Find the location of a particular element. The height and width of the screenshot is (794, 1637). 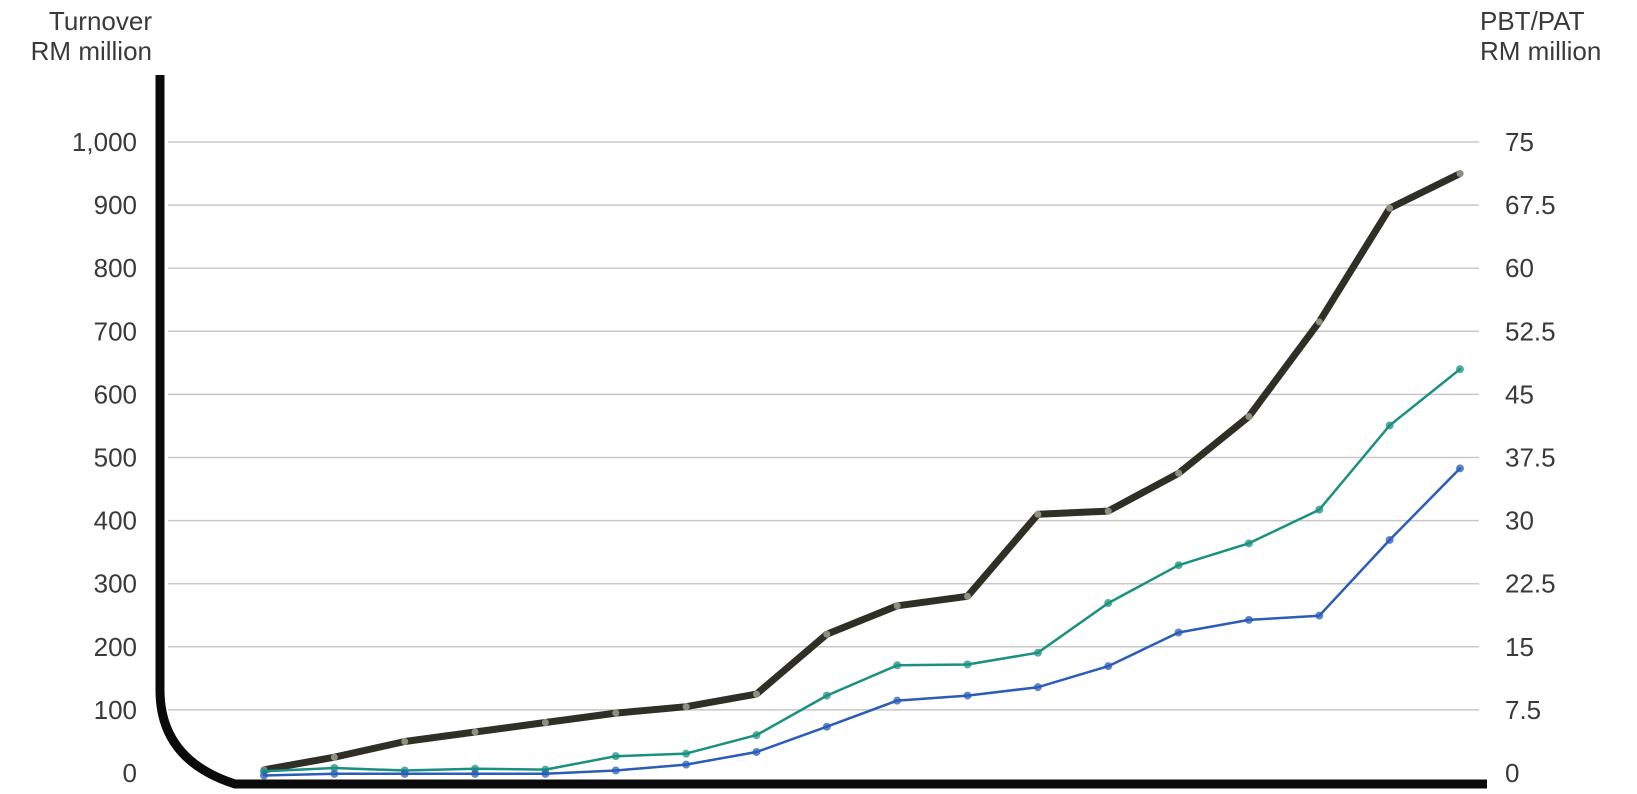

right-tick-label: 0 is located at coordinates (1512, 773).